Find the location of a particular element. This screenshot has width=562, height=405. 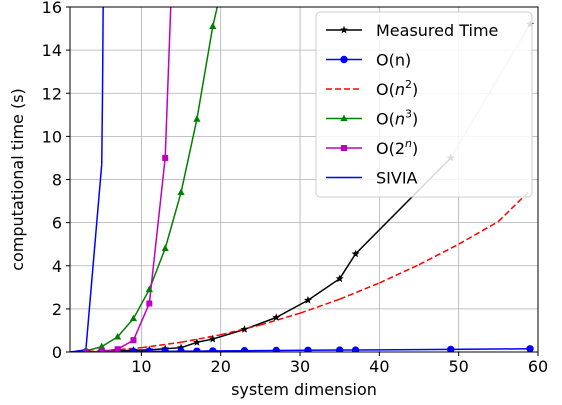

y-tick-label: 10 is located at coordinates (52, 136).